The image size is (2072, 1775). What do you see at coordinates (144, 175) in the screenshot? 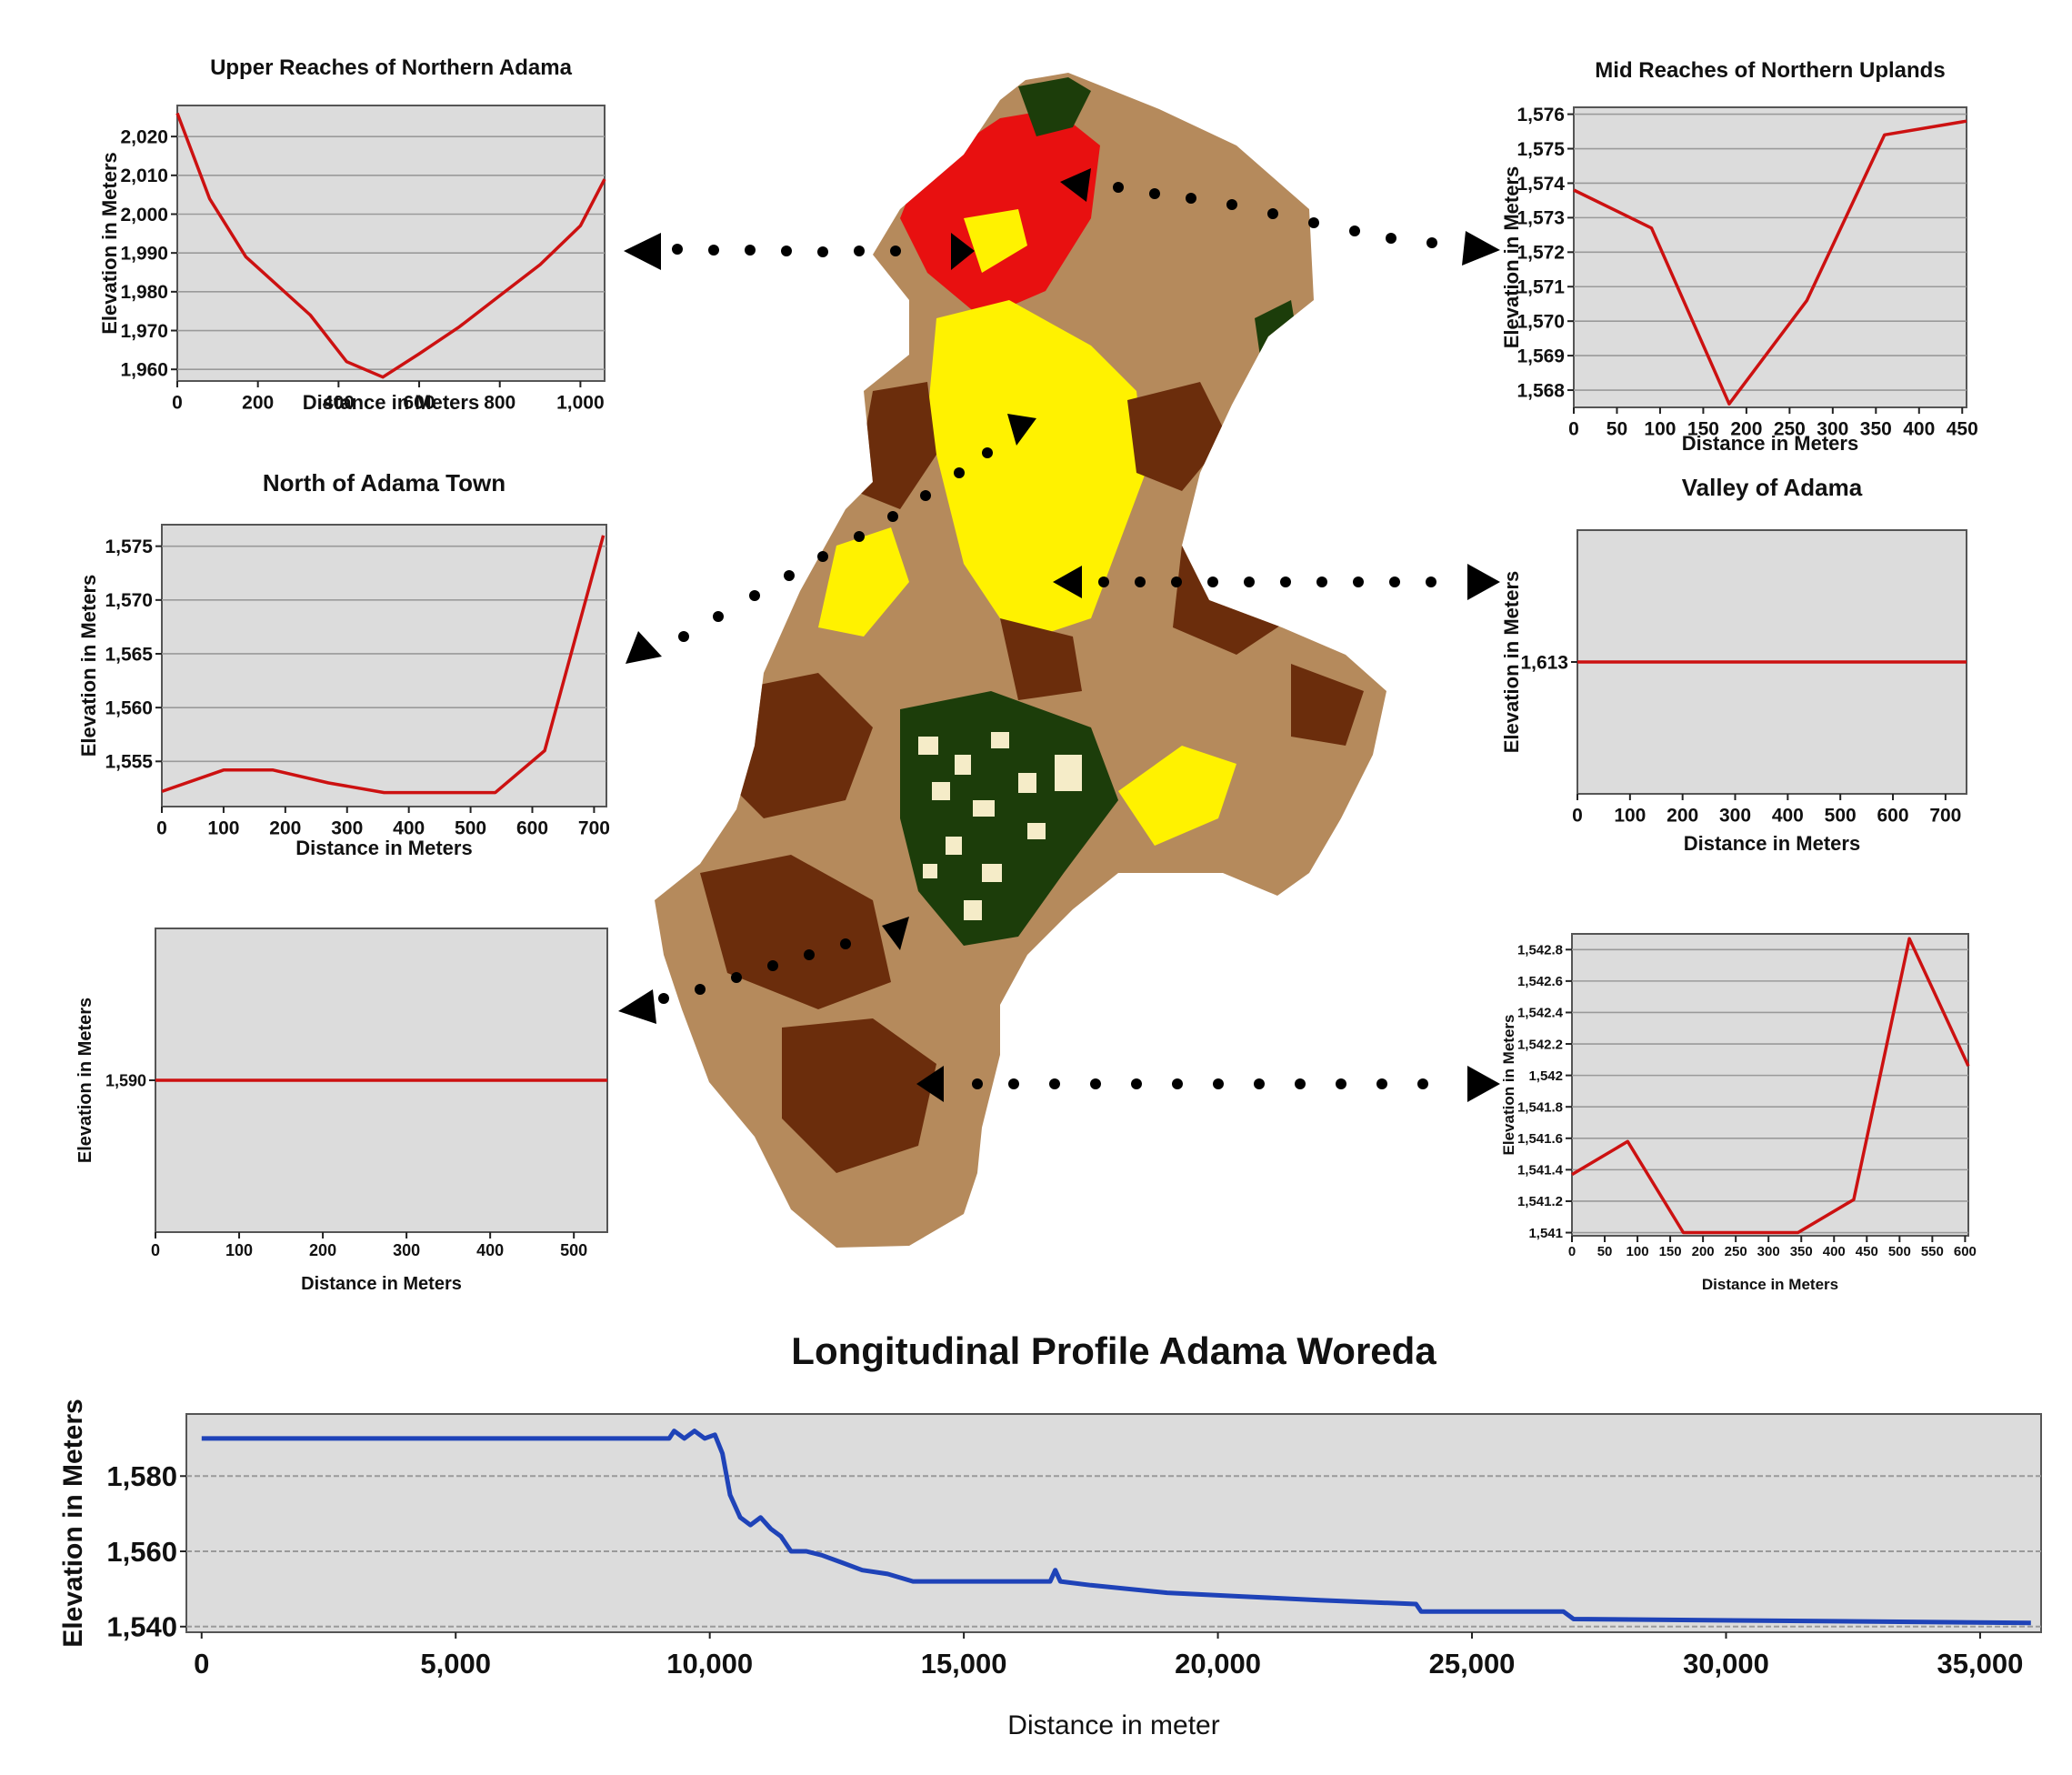
I see `y-tick-label: 2,010` at bounding box center [144, 175].